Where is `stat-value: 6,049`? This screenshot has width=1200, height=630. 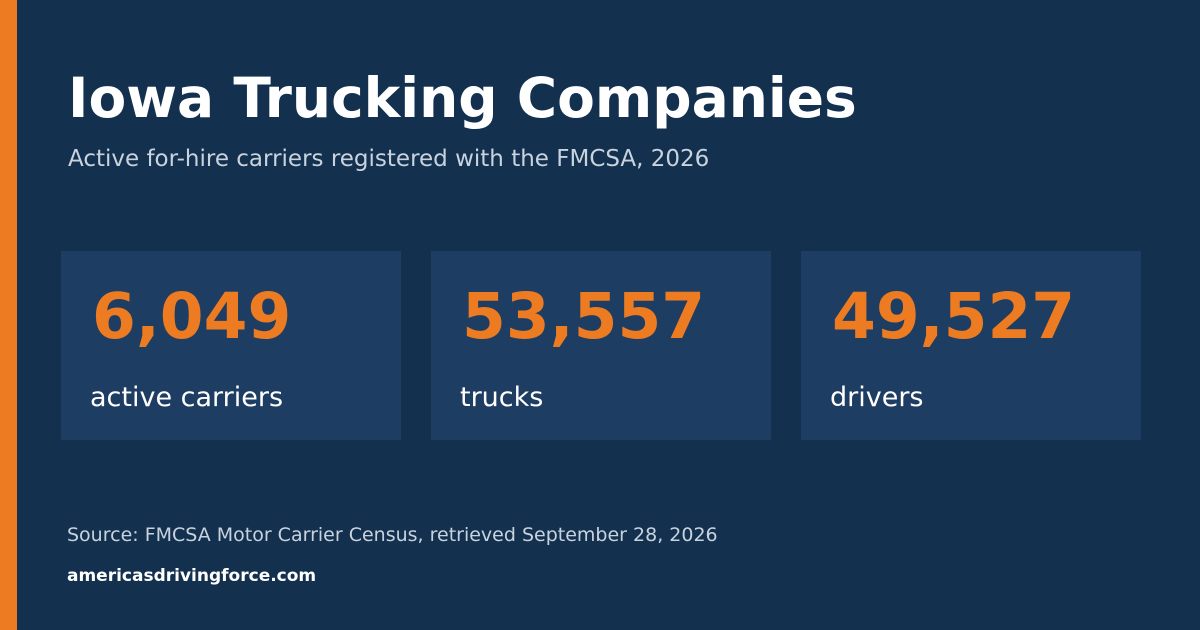 stat-value: 6,049 is located at coordinates (192, 316).